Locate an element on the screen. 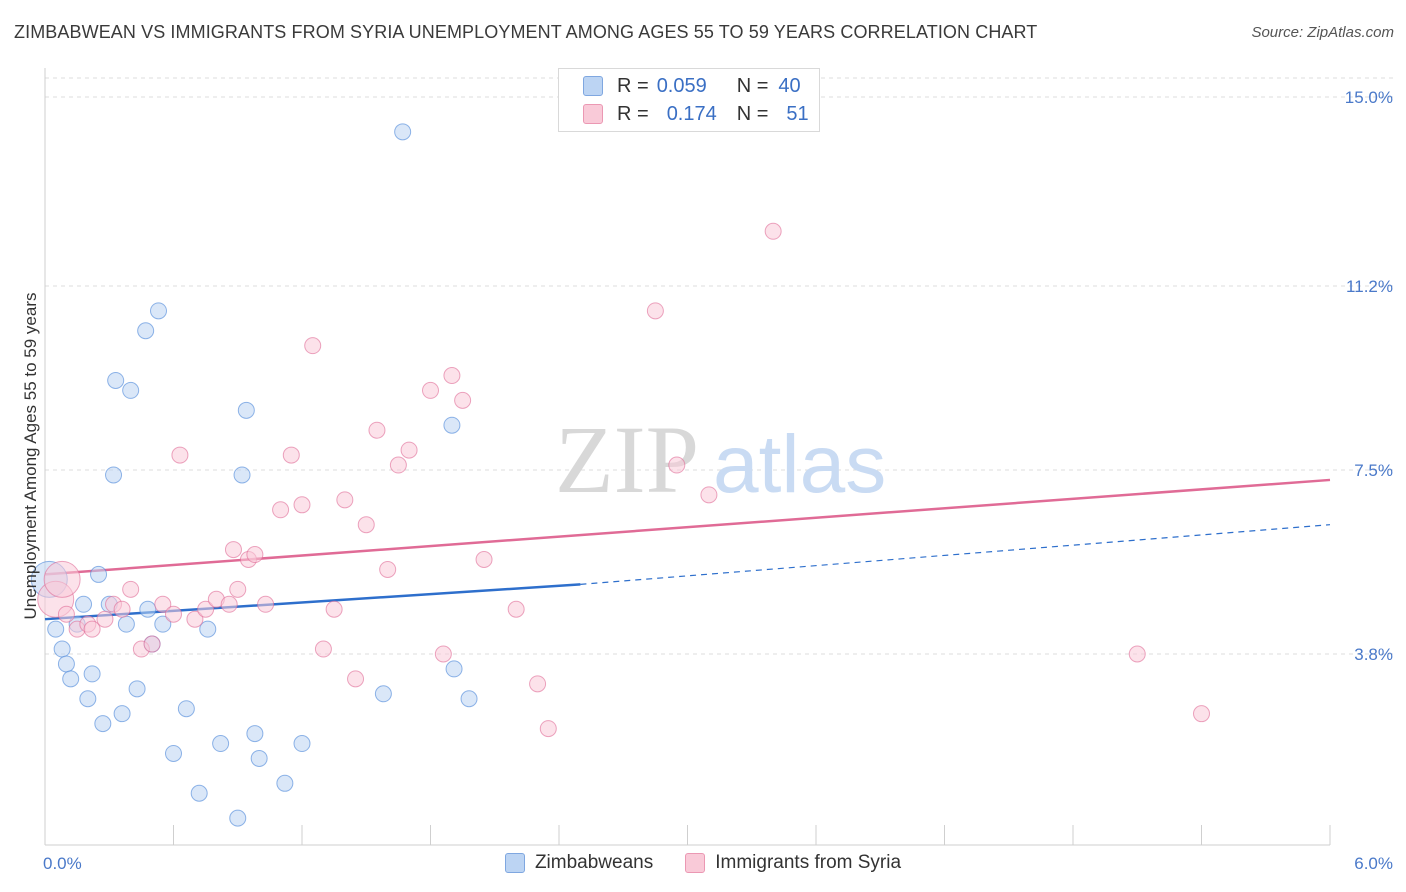 The width and height of the screenshot is (1406, 892). series-legend-syria: Immigrants from Syria is located at coordinates (793, 863).